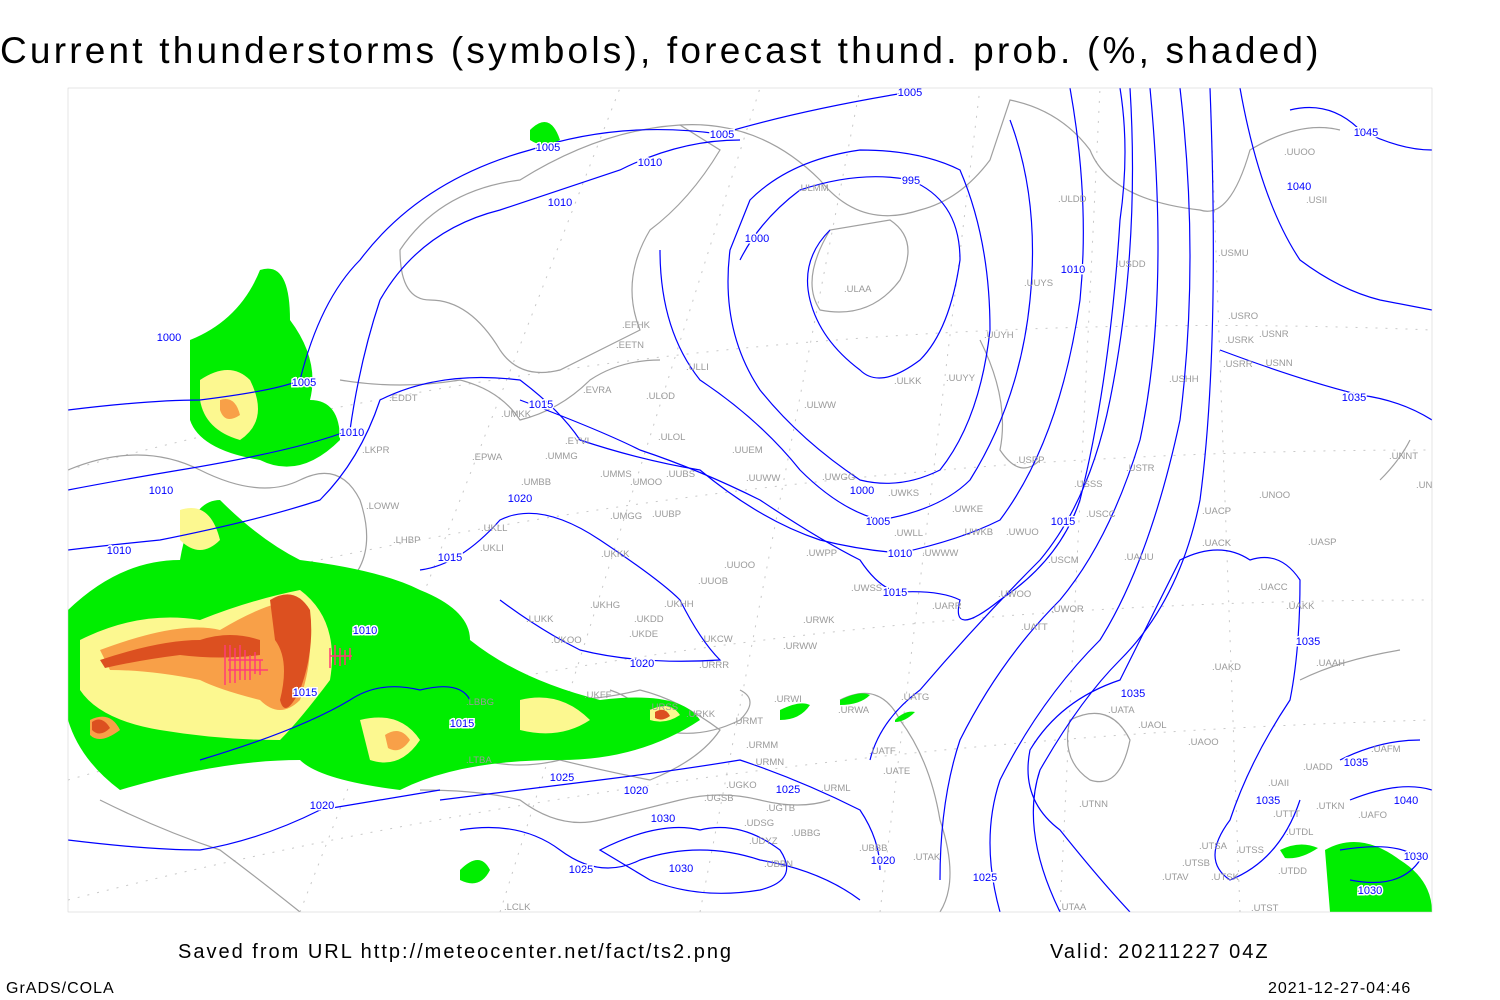 The height and width of the screenshot is (1000, 1500). What do you see at coordinates (1240, 340) in the screenshot?
I see `station-label: .USRK` at bounding box center [1240, 340].